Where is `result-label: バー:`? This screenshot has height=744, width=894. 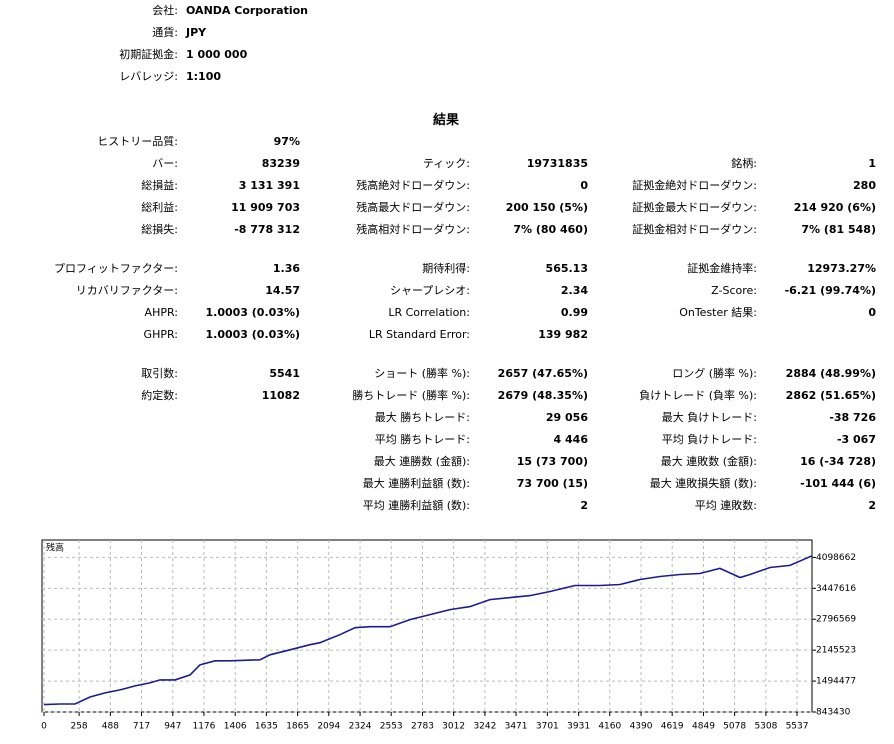 result-label: バー: is located at coordinates (165, 163).